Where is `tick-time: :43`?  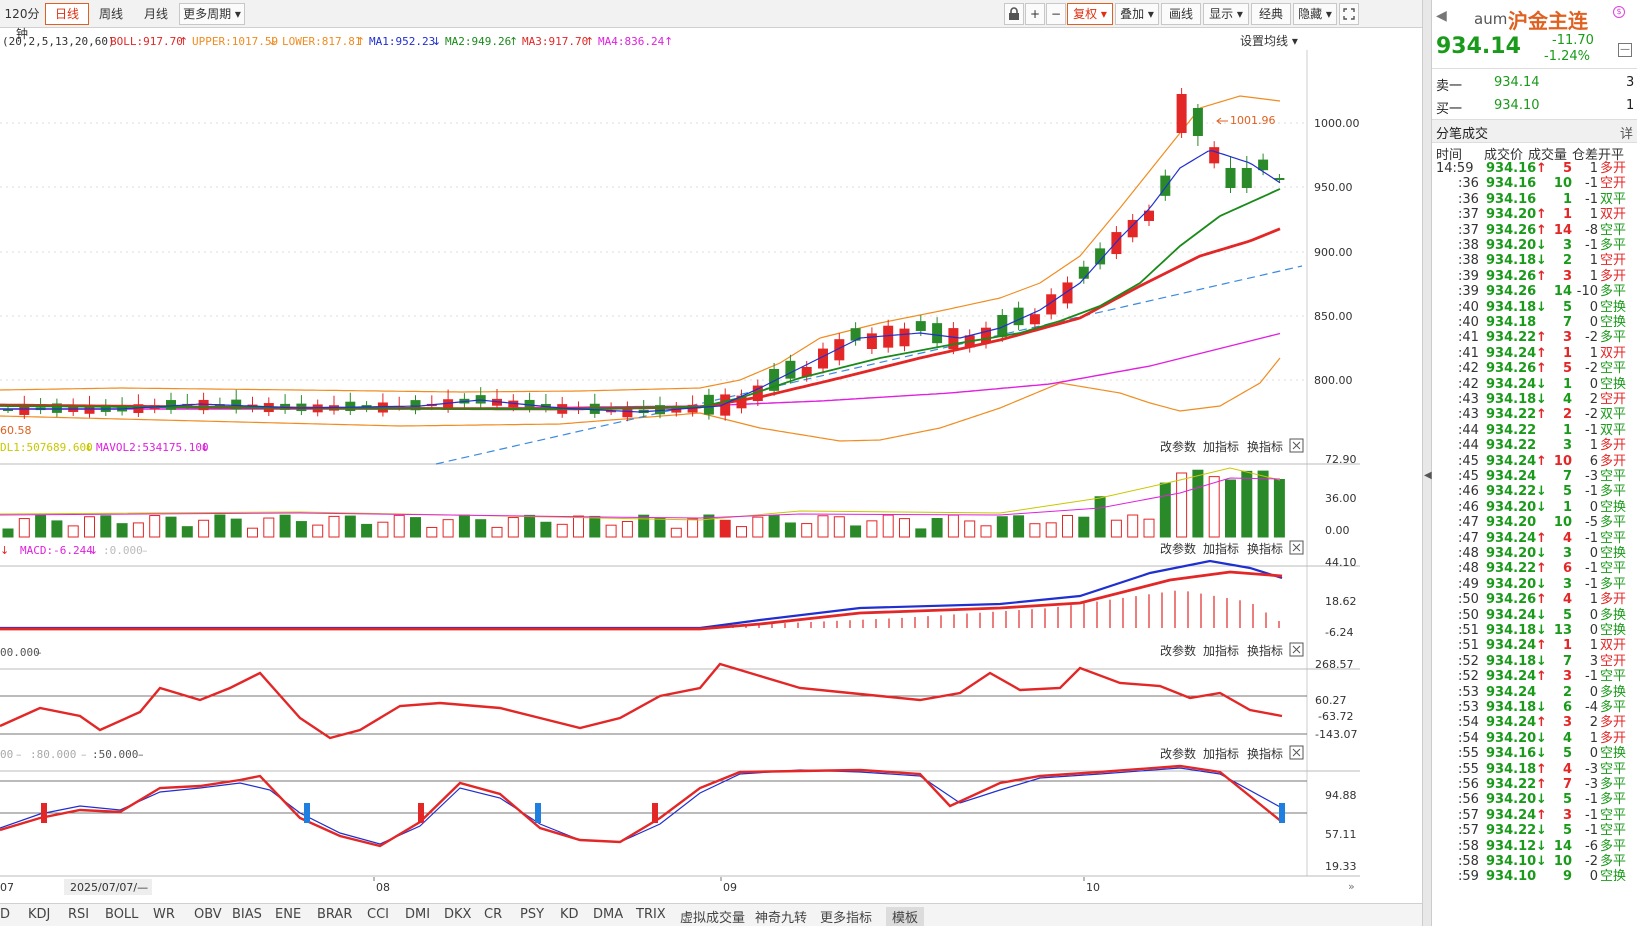
tick-time: :43 is located at coordinates (1468, 415).